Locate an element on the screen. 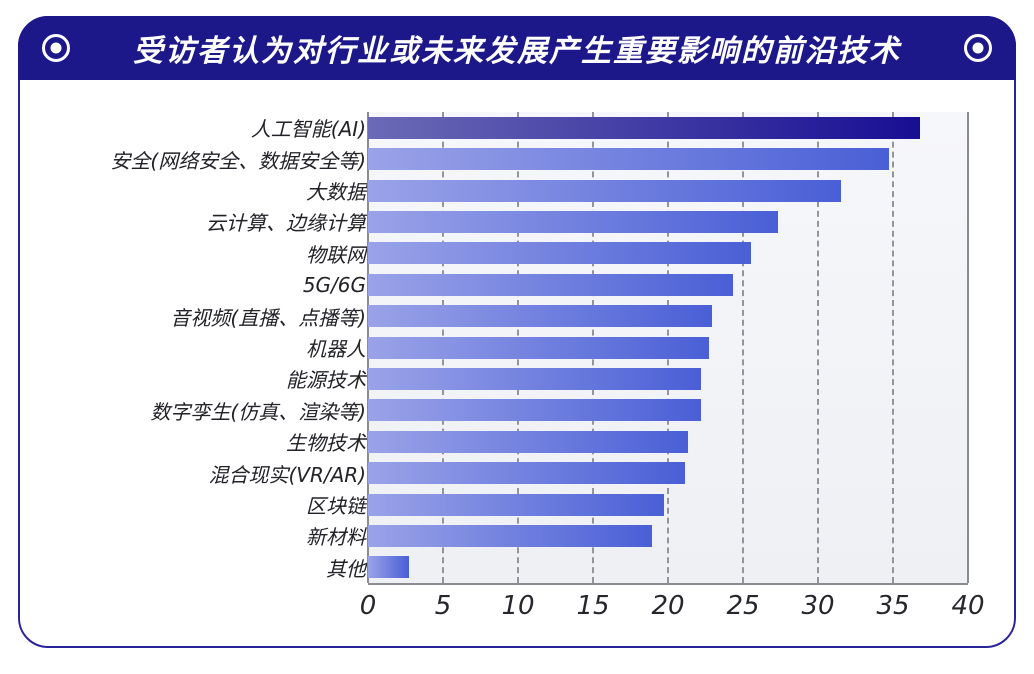  category-label: 物联网 is located at coordinates (336, 254).